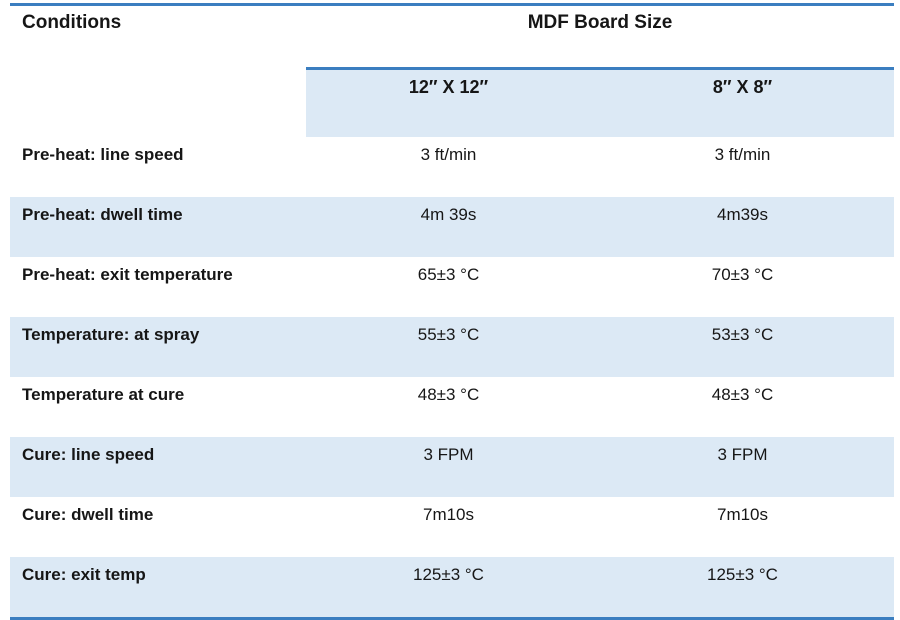  What do you see at coordinates (448, 467) in the screenshot?
I see `value-12x12: 3 FPM` at bounding box center [448, 467].